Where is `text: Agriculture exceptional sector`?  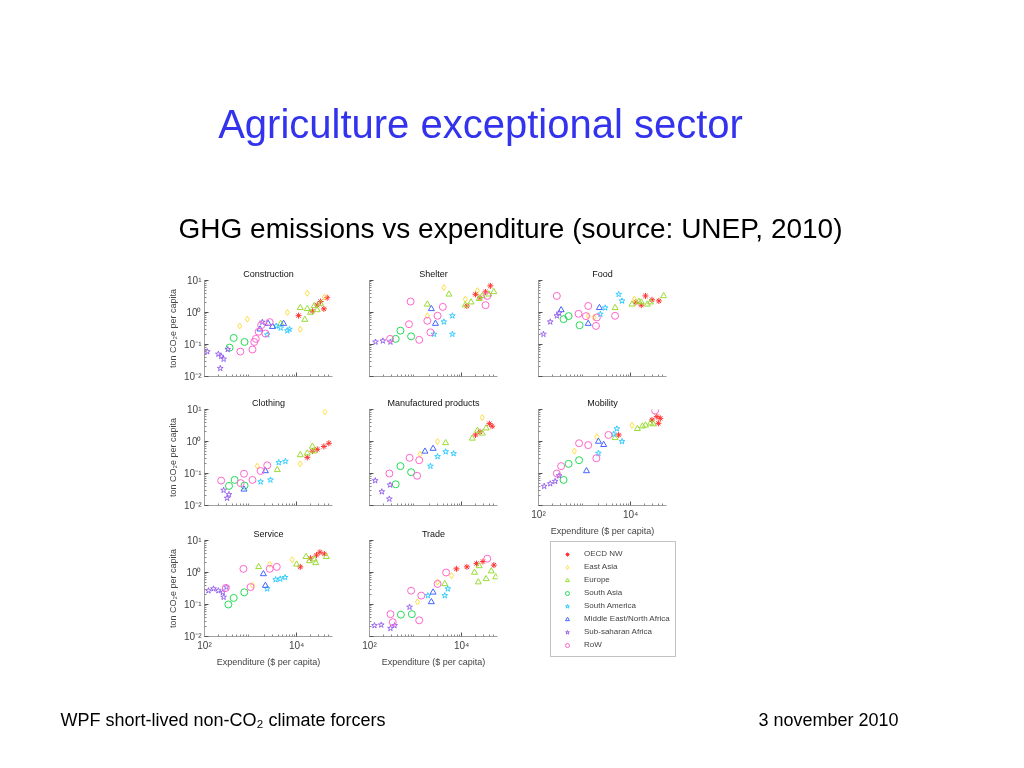 text: Agriculture exceptional sector is located at coordinates (480, 123).